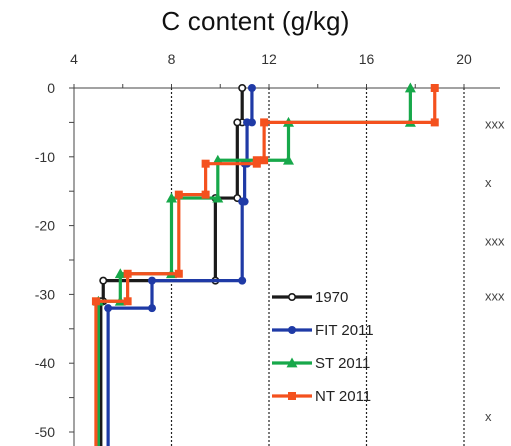 Image resolution: width=511 pixels, height=446 pixels. What do you see at coordinates (74, 59) in the screenshot?
I see `x-tick-label: 4` at bounding box center [74, 59].